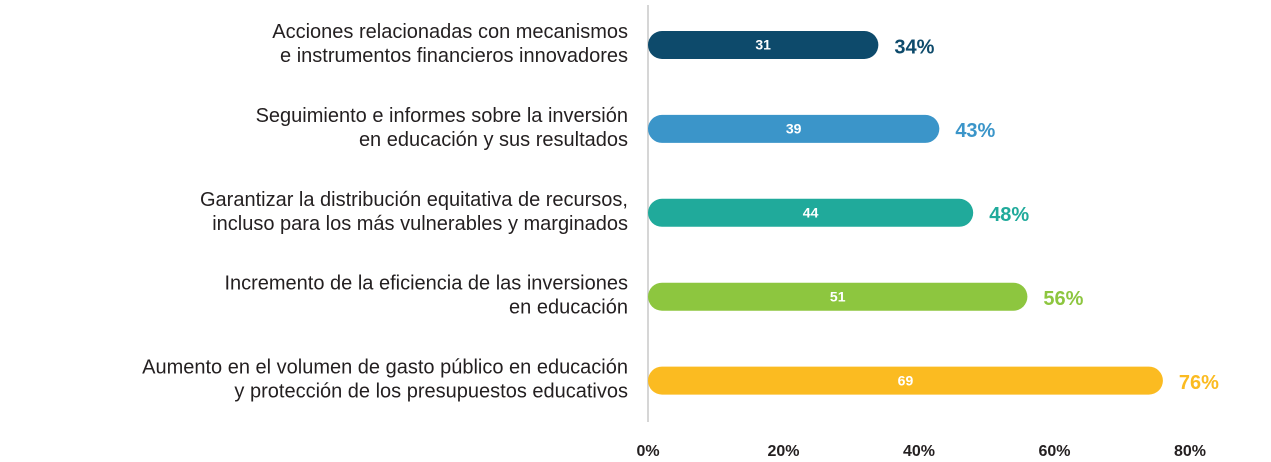 The height and width of the screenshot is (462, 1271). I want to click on bar-count: 31, so click(763, 45).